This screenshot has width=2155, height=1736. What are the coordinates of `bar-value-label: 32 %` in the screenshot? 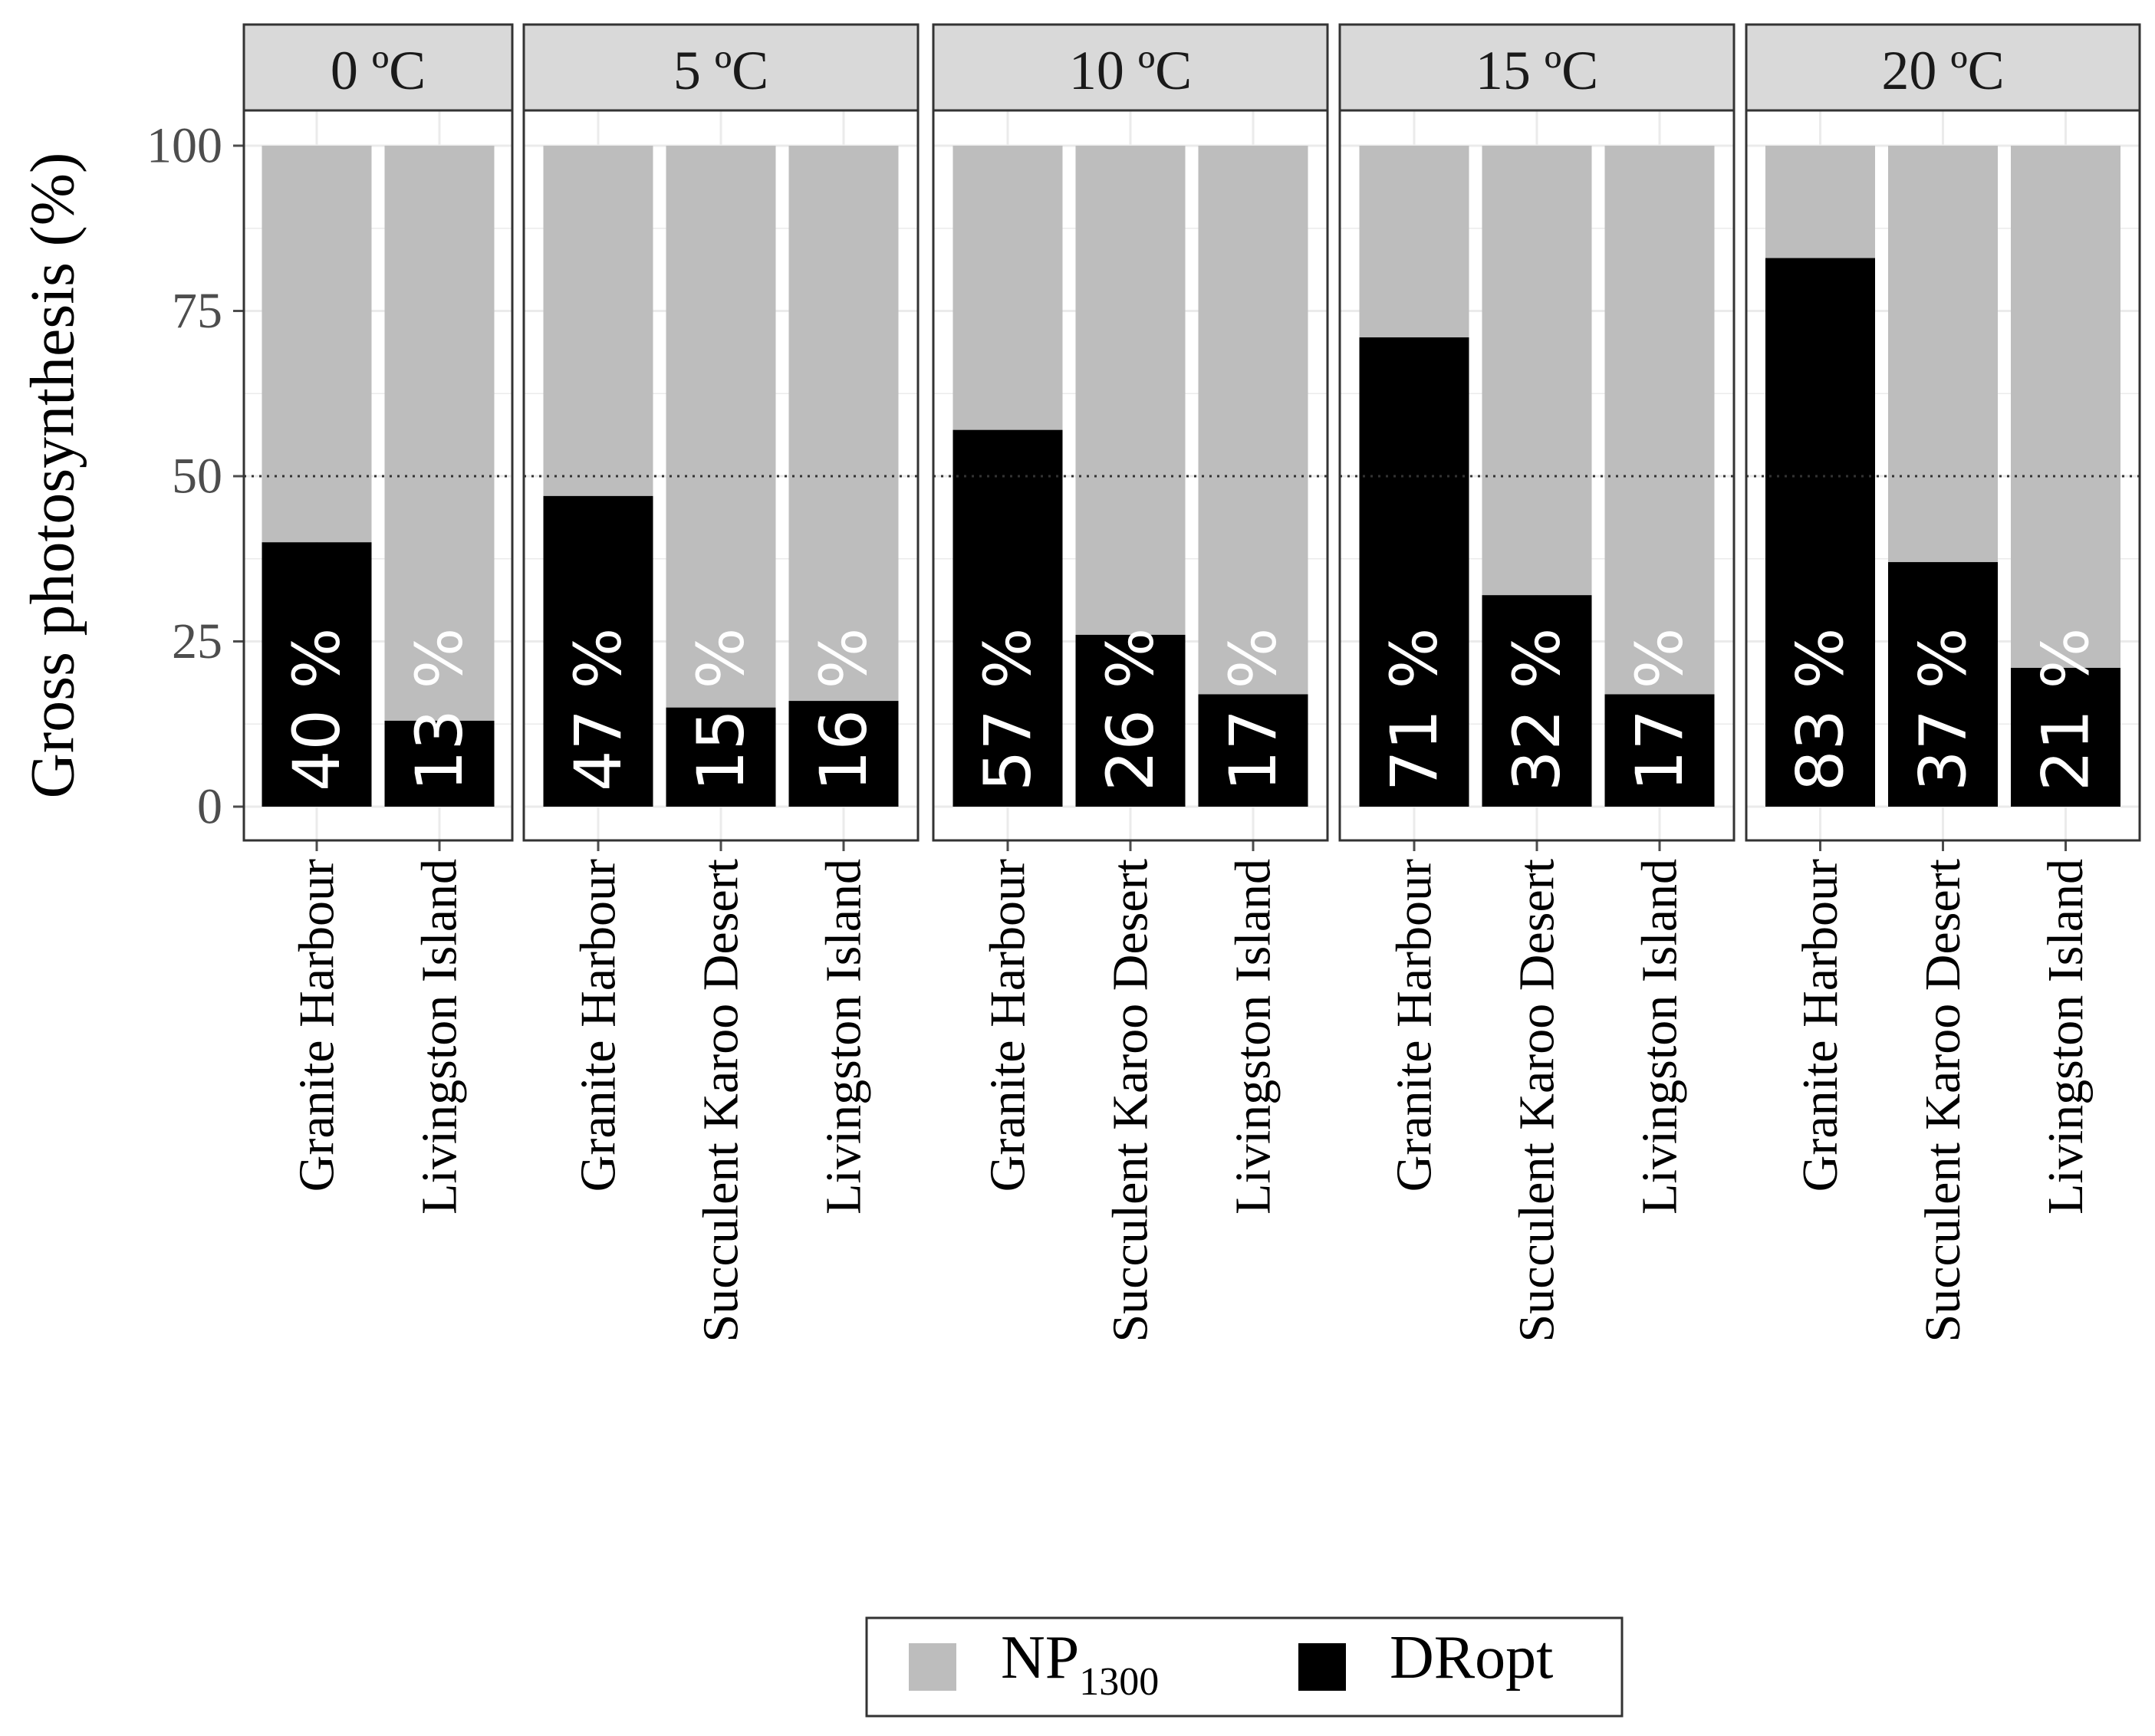 It's located at (1537, 709).